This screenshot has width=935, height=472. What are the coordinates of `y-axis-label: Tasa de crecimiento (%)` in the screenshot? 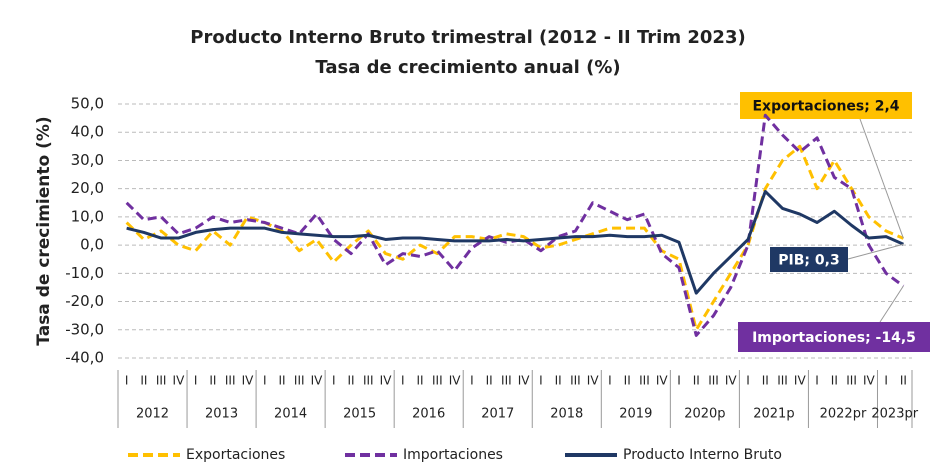 It's located at (44, 230).